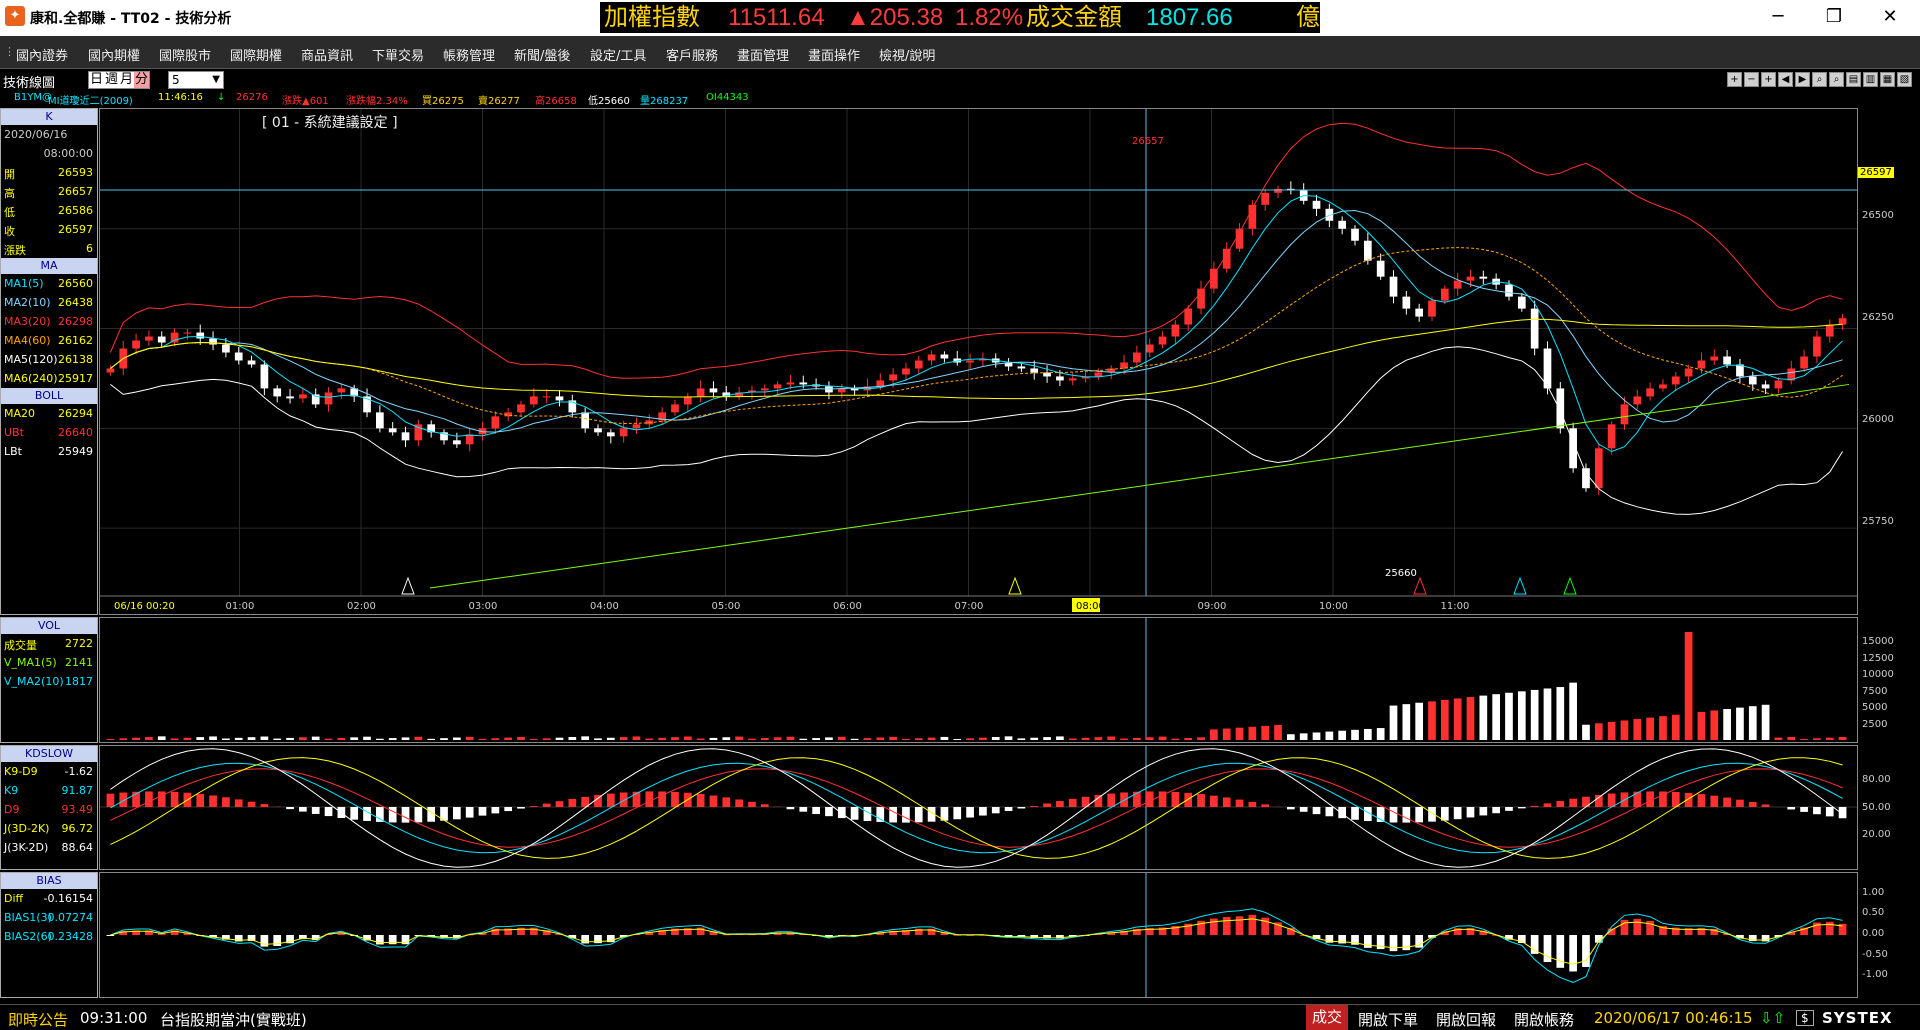 Image resolution: width=1920 pixels, height=1030 pixels. What do you see at coordinates (1751, 79) in the screenshot?
I see `zoom-out-icon: −` at bounding box center [1751, 79].